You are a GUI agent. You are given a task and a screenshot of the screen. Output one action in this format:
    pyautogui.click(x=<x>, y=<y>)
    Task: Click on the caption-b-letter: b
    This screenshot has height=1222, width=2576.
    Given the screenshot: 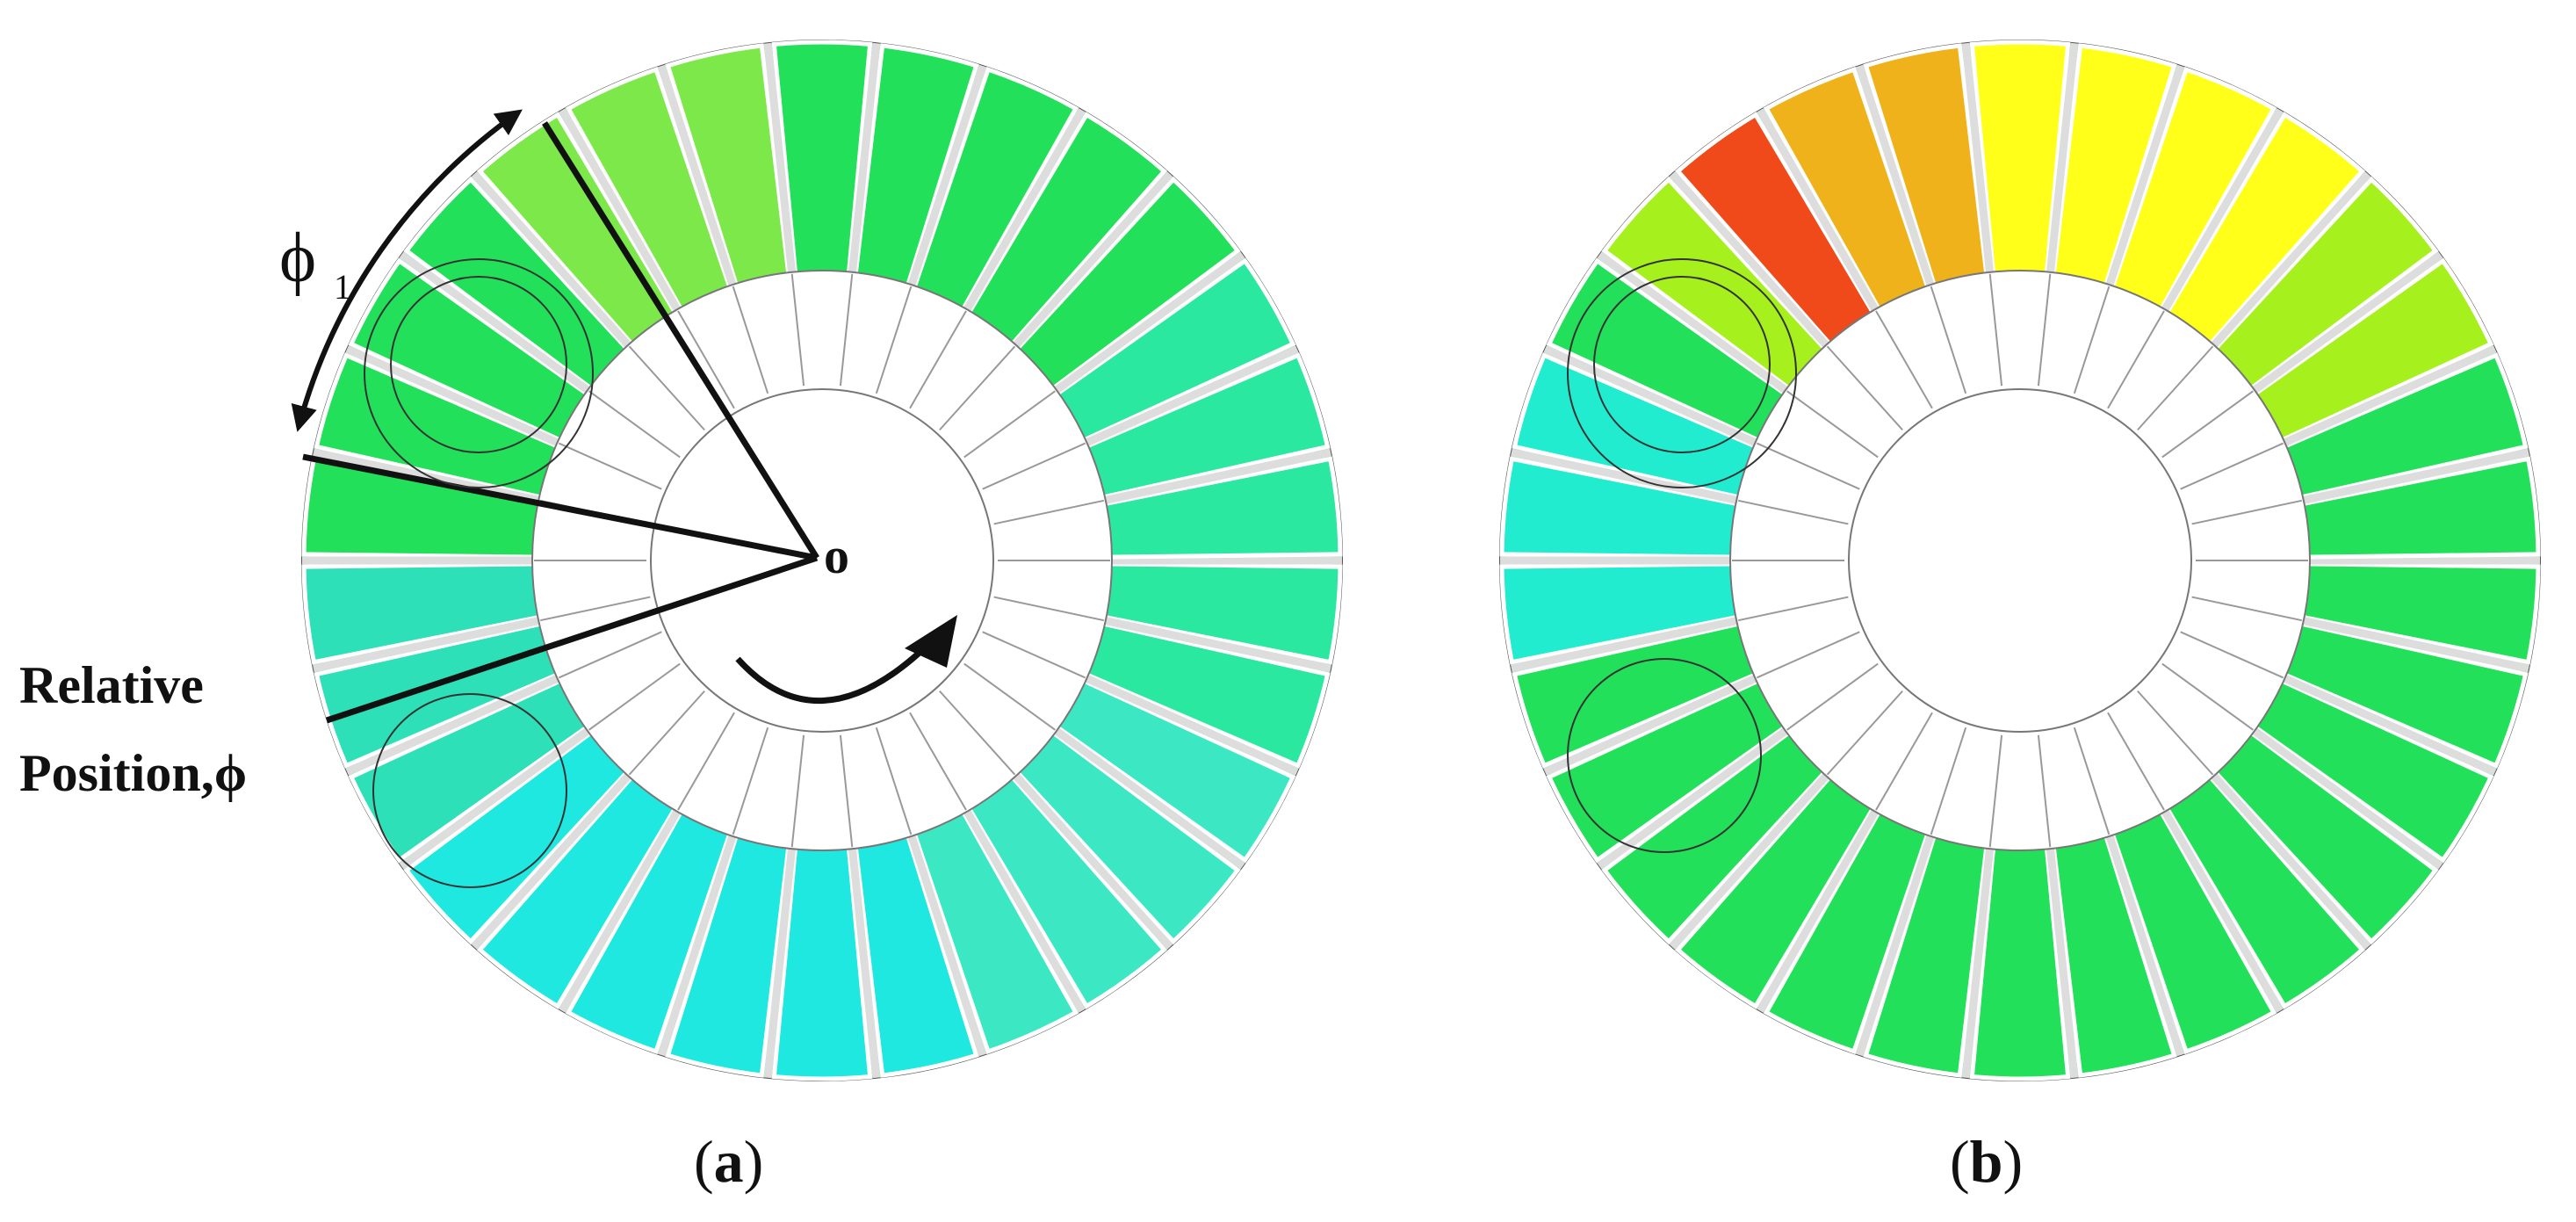 What is the action you would take?
    pyautogui.click(x=1986, y=1161)
    